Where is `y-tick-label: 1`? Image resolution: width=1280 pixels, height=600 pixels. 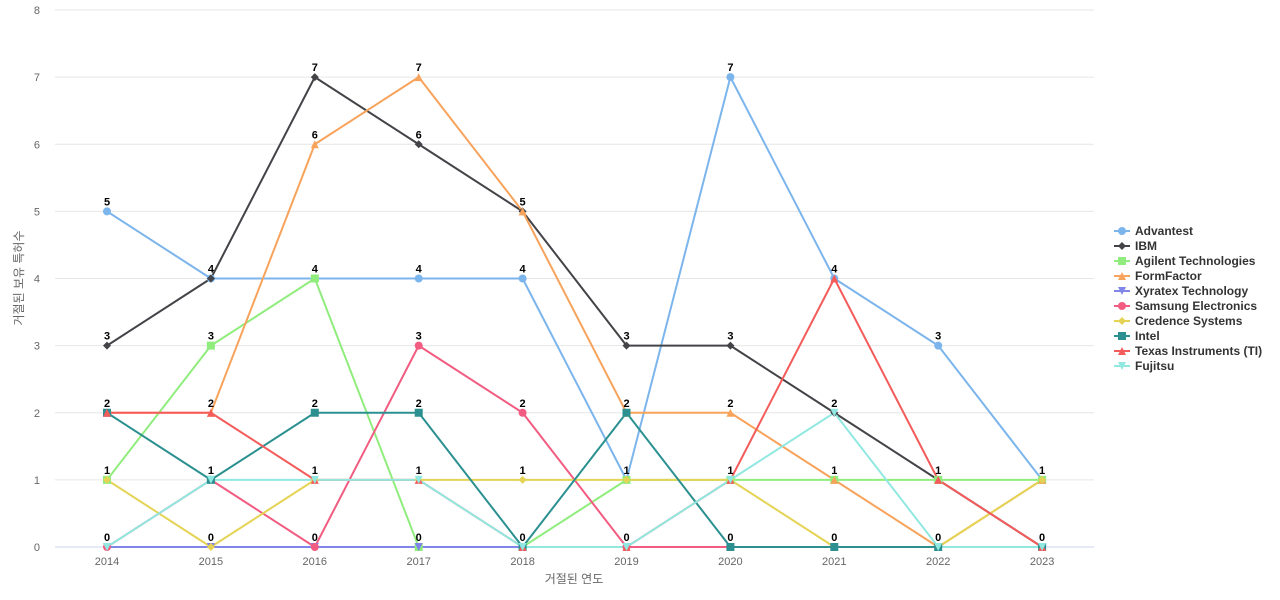
y-tick-label: 1 is located at coordinates (37, 481).